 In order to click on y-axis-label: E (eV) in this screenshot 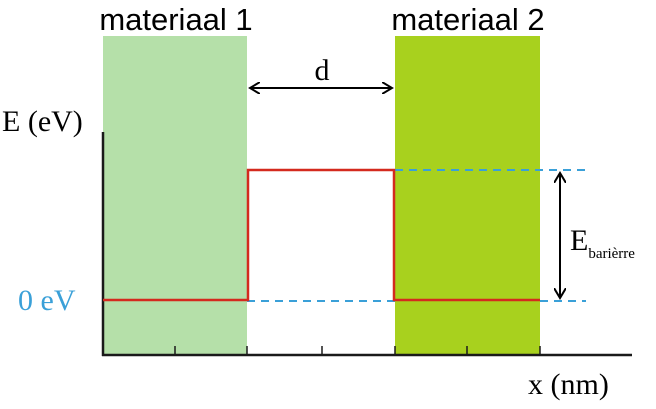, I will do `click(42, 121)`.